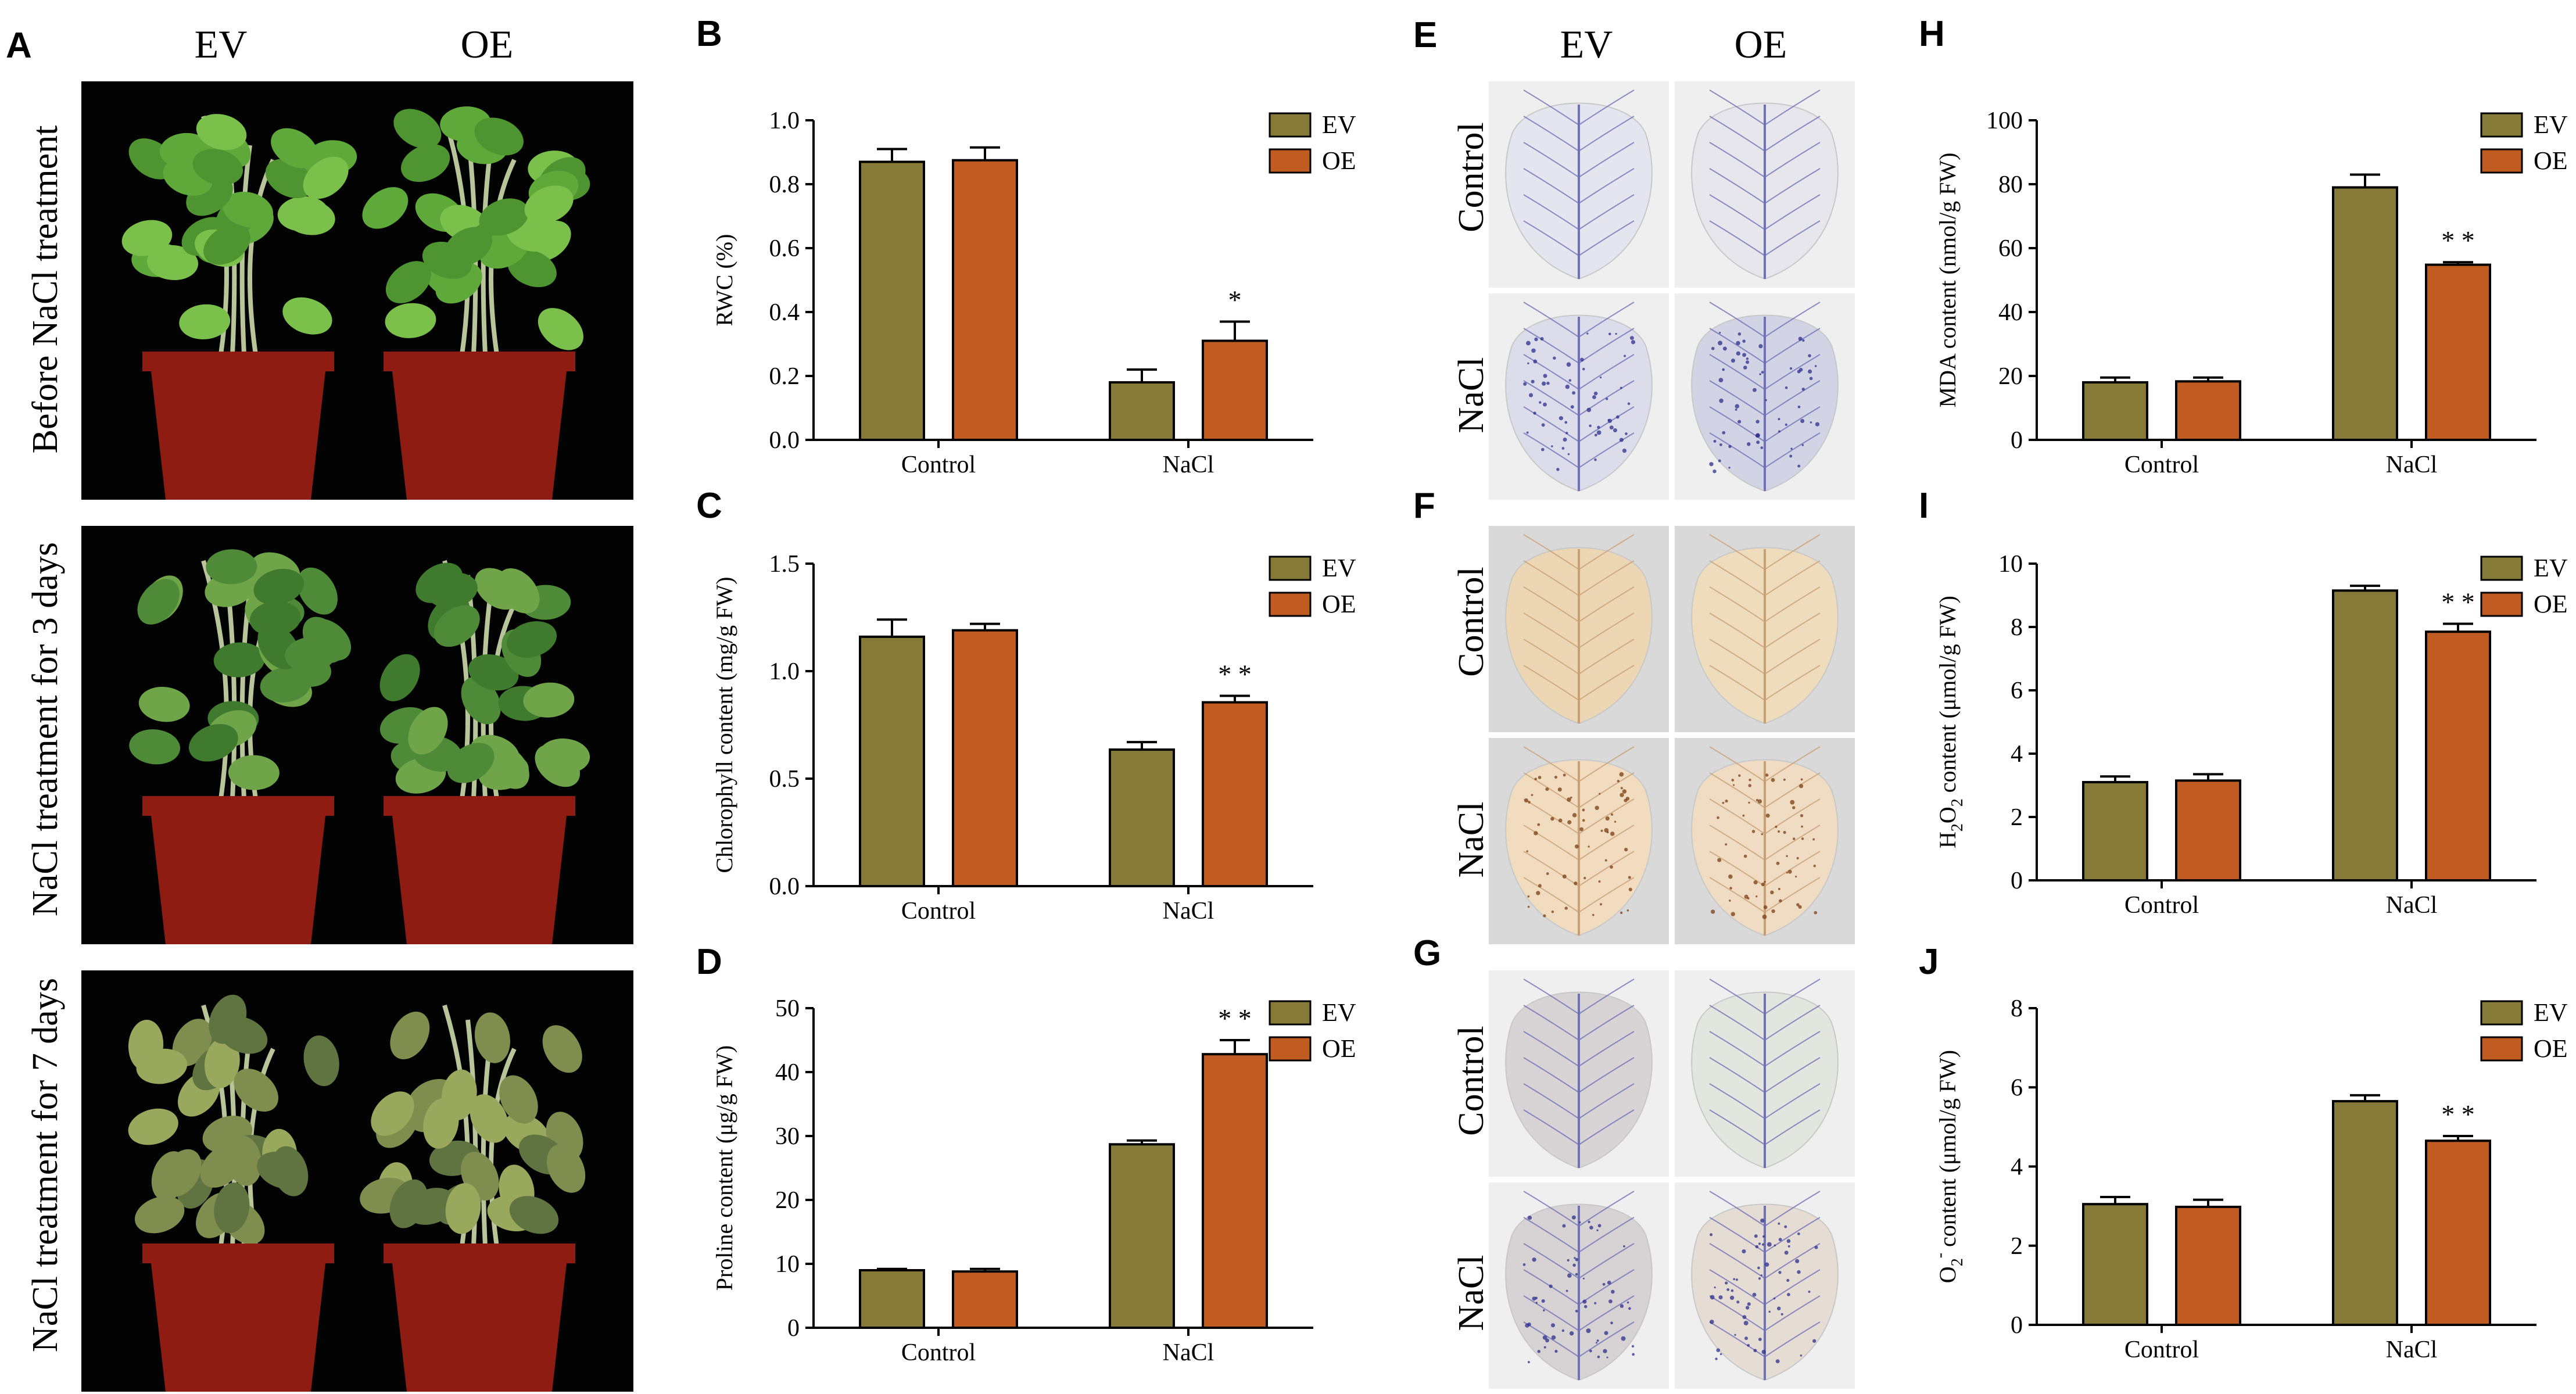 The width and height of the screenshot is (2576, 1394). I want to click on y-tick-label: 0, so click(2017, 1325).